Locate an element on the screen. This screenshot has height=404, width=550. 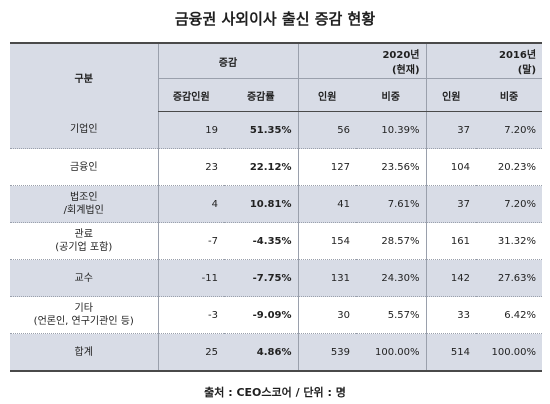
row-label-main: 합계 is located at coordinates (83, 352).